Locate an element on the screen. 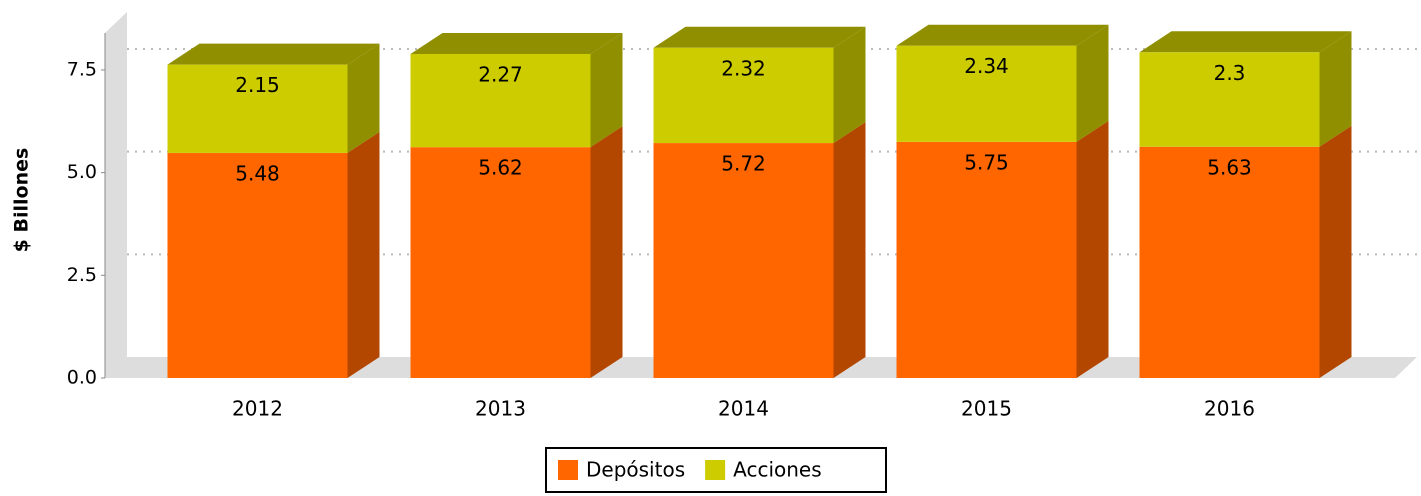 Image resolution: width=1421 pixels, height=496 pixels. value-label: 5.62 is located at coordinates (500, 168).